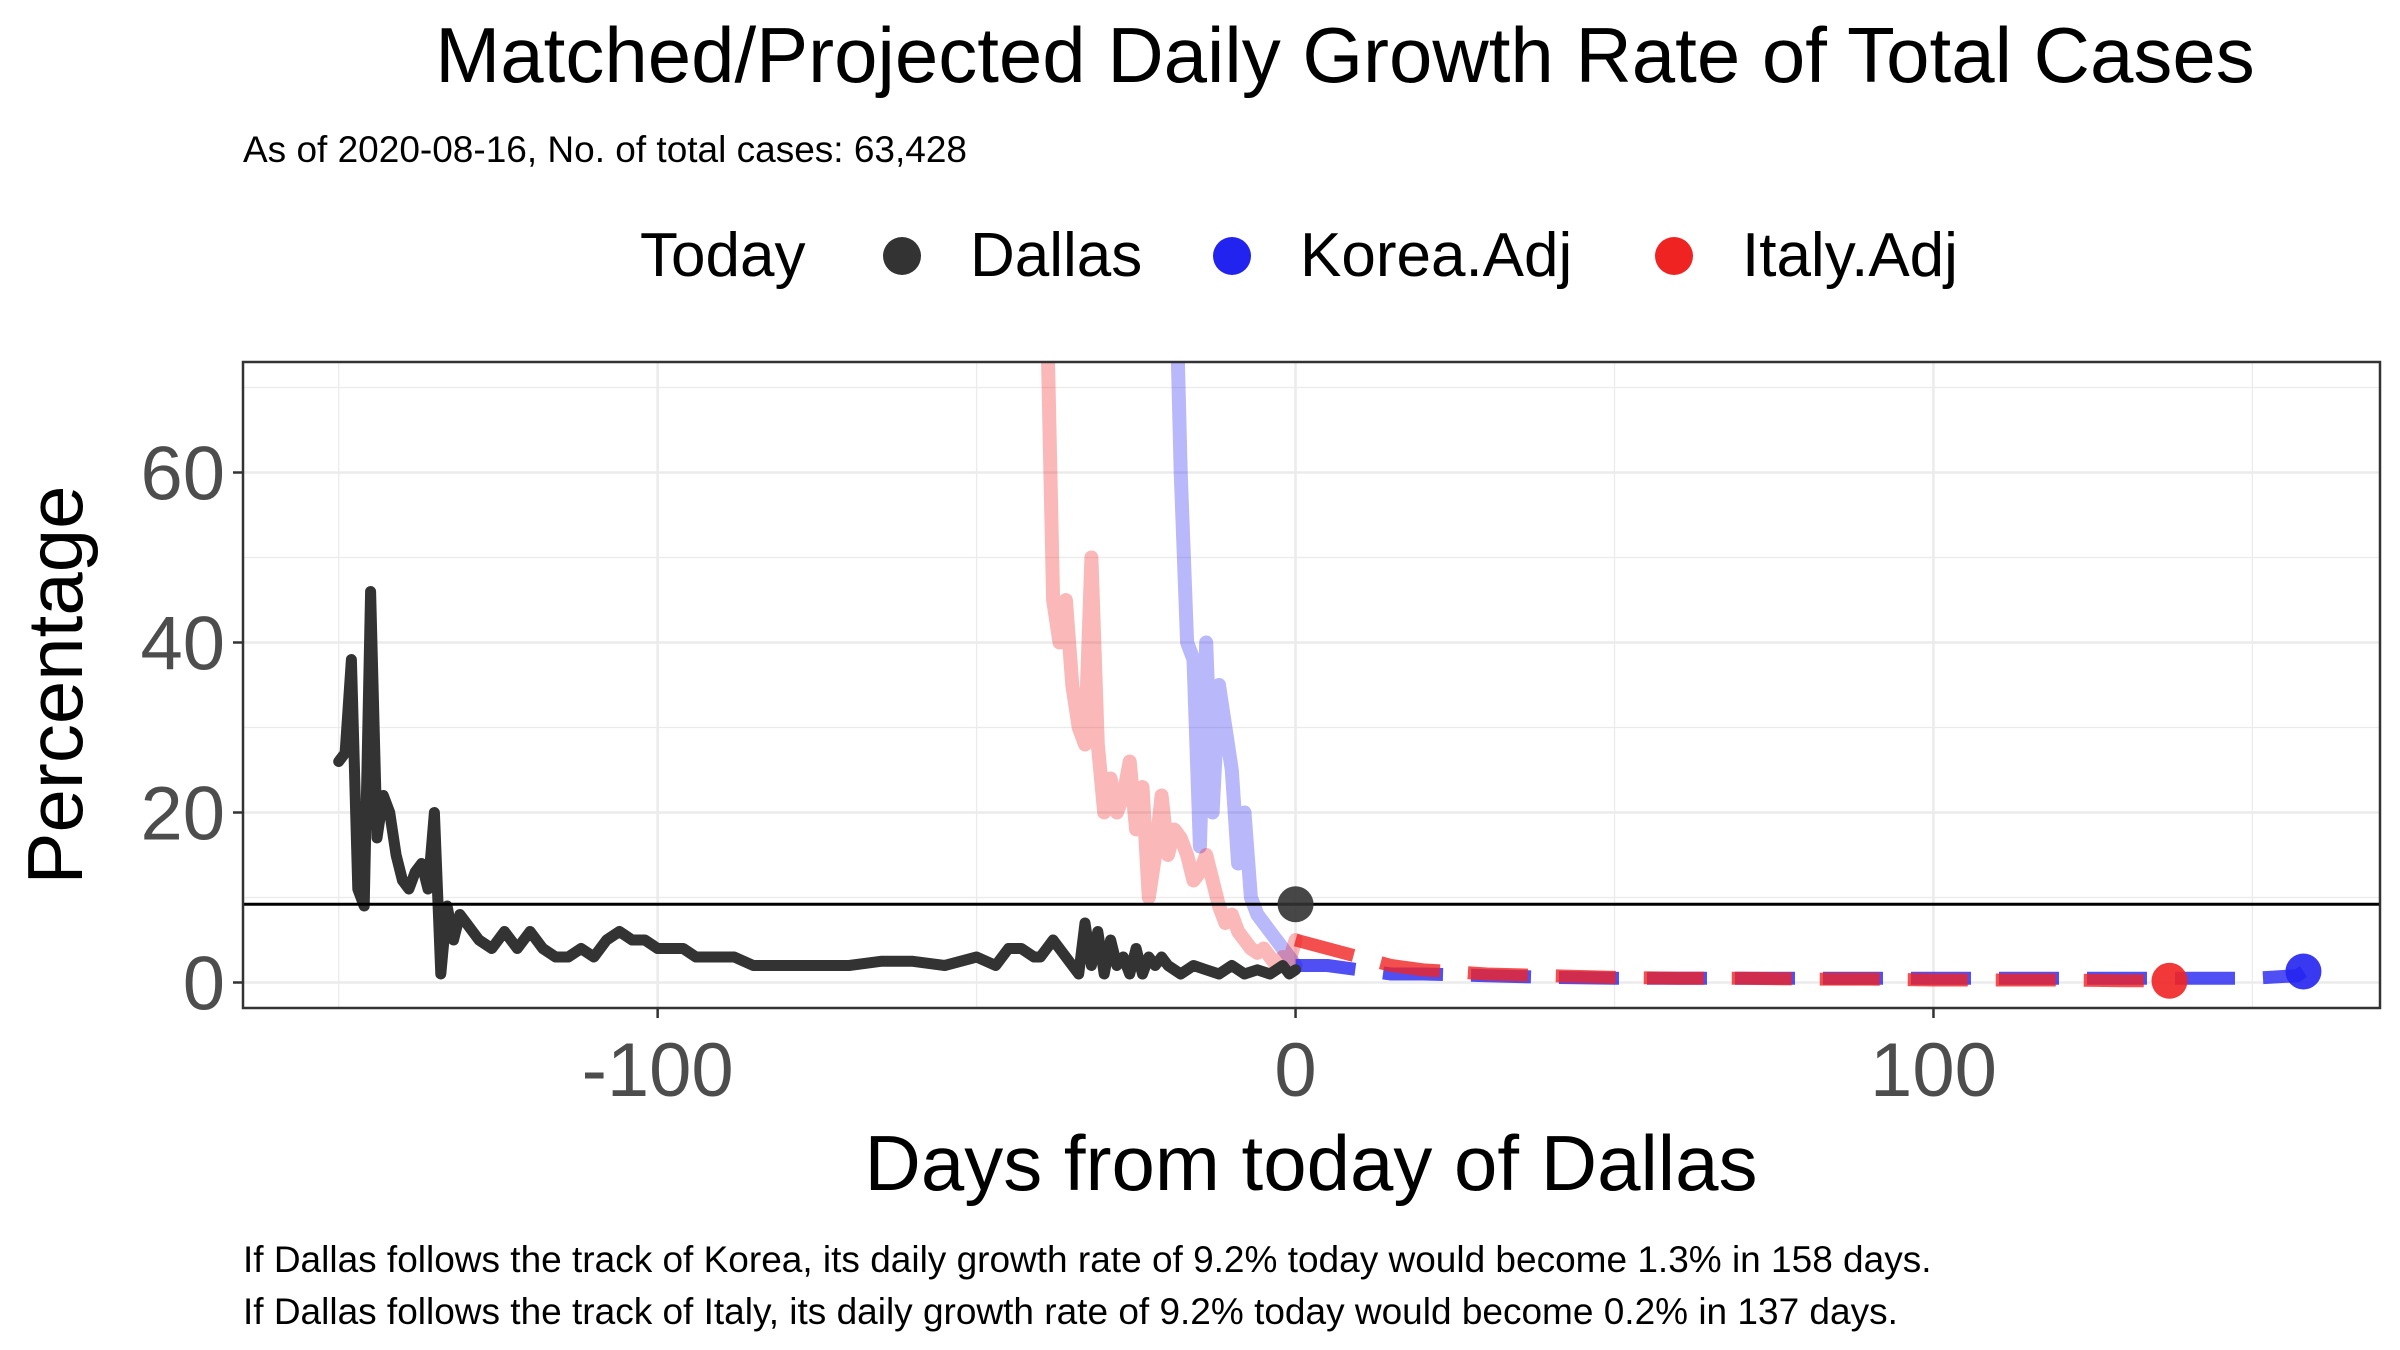  I want to click on legend-label-italy: Italy.Adj, so click(1850, 255).